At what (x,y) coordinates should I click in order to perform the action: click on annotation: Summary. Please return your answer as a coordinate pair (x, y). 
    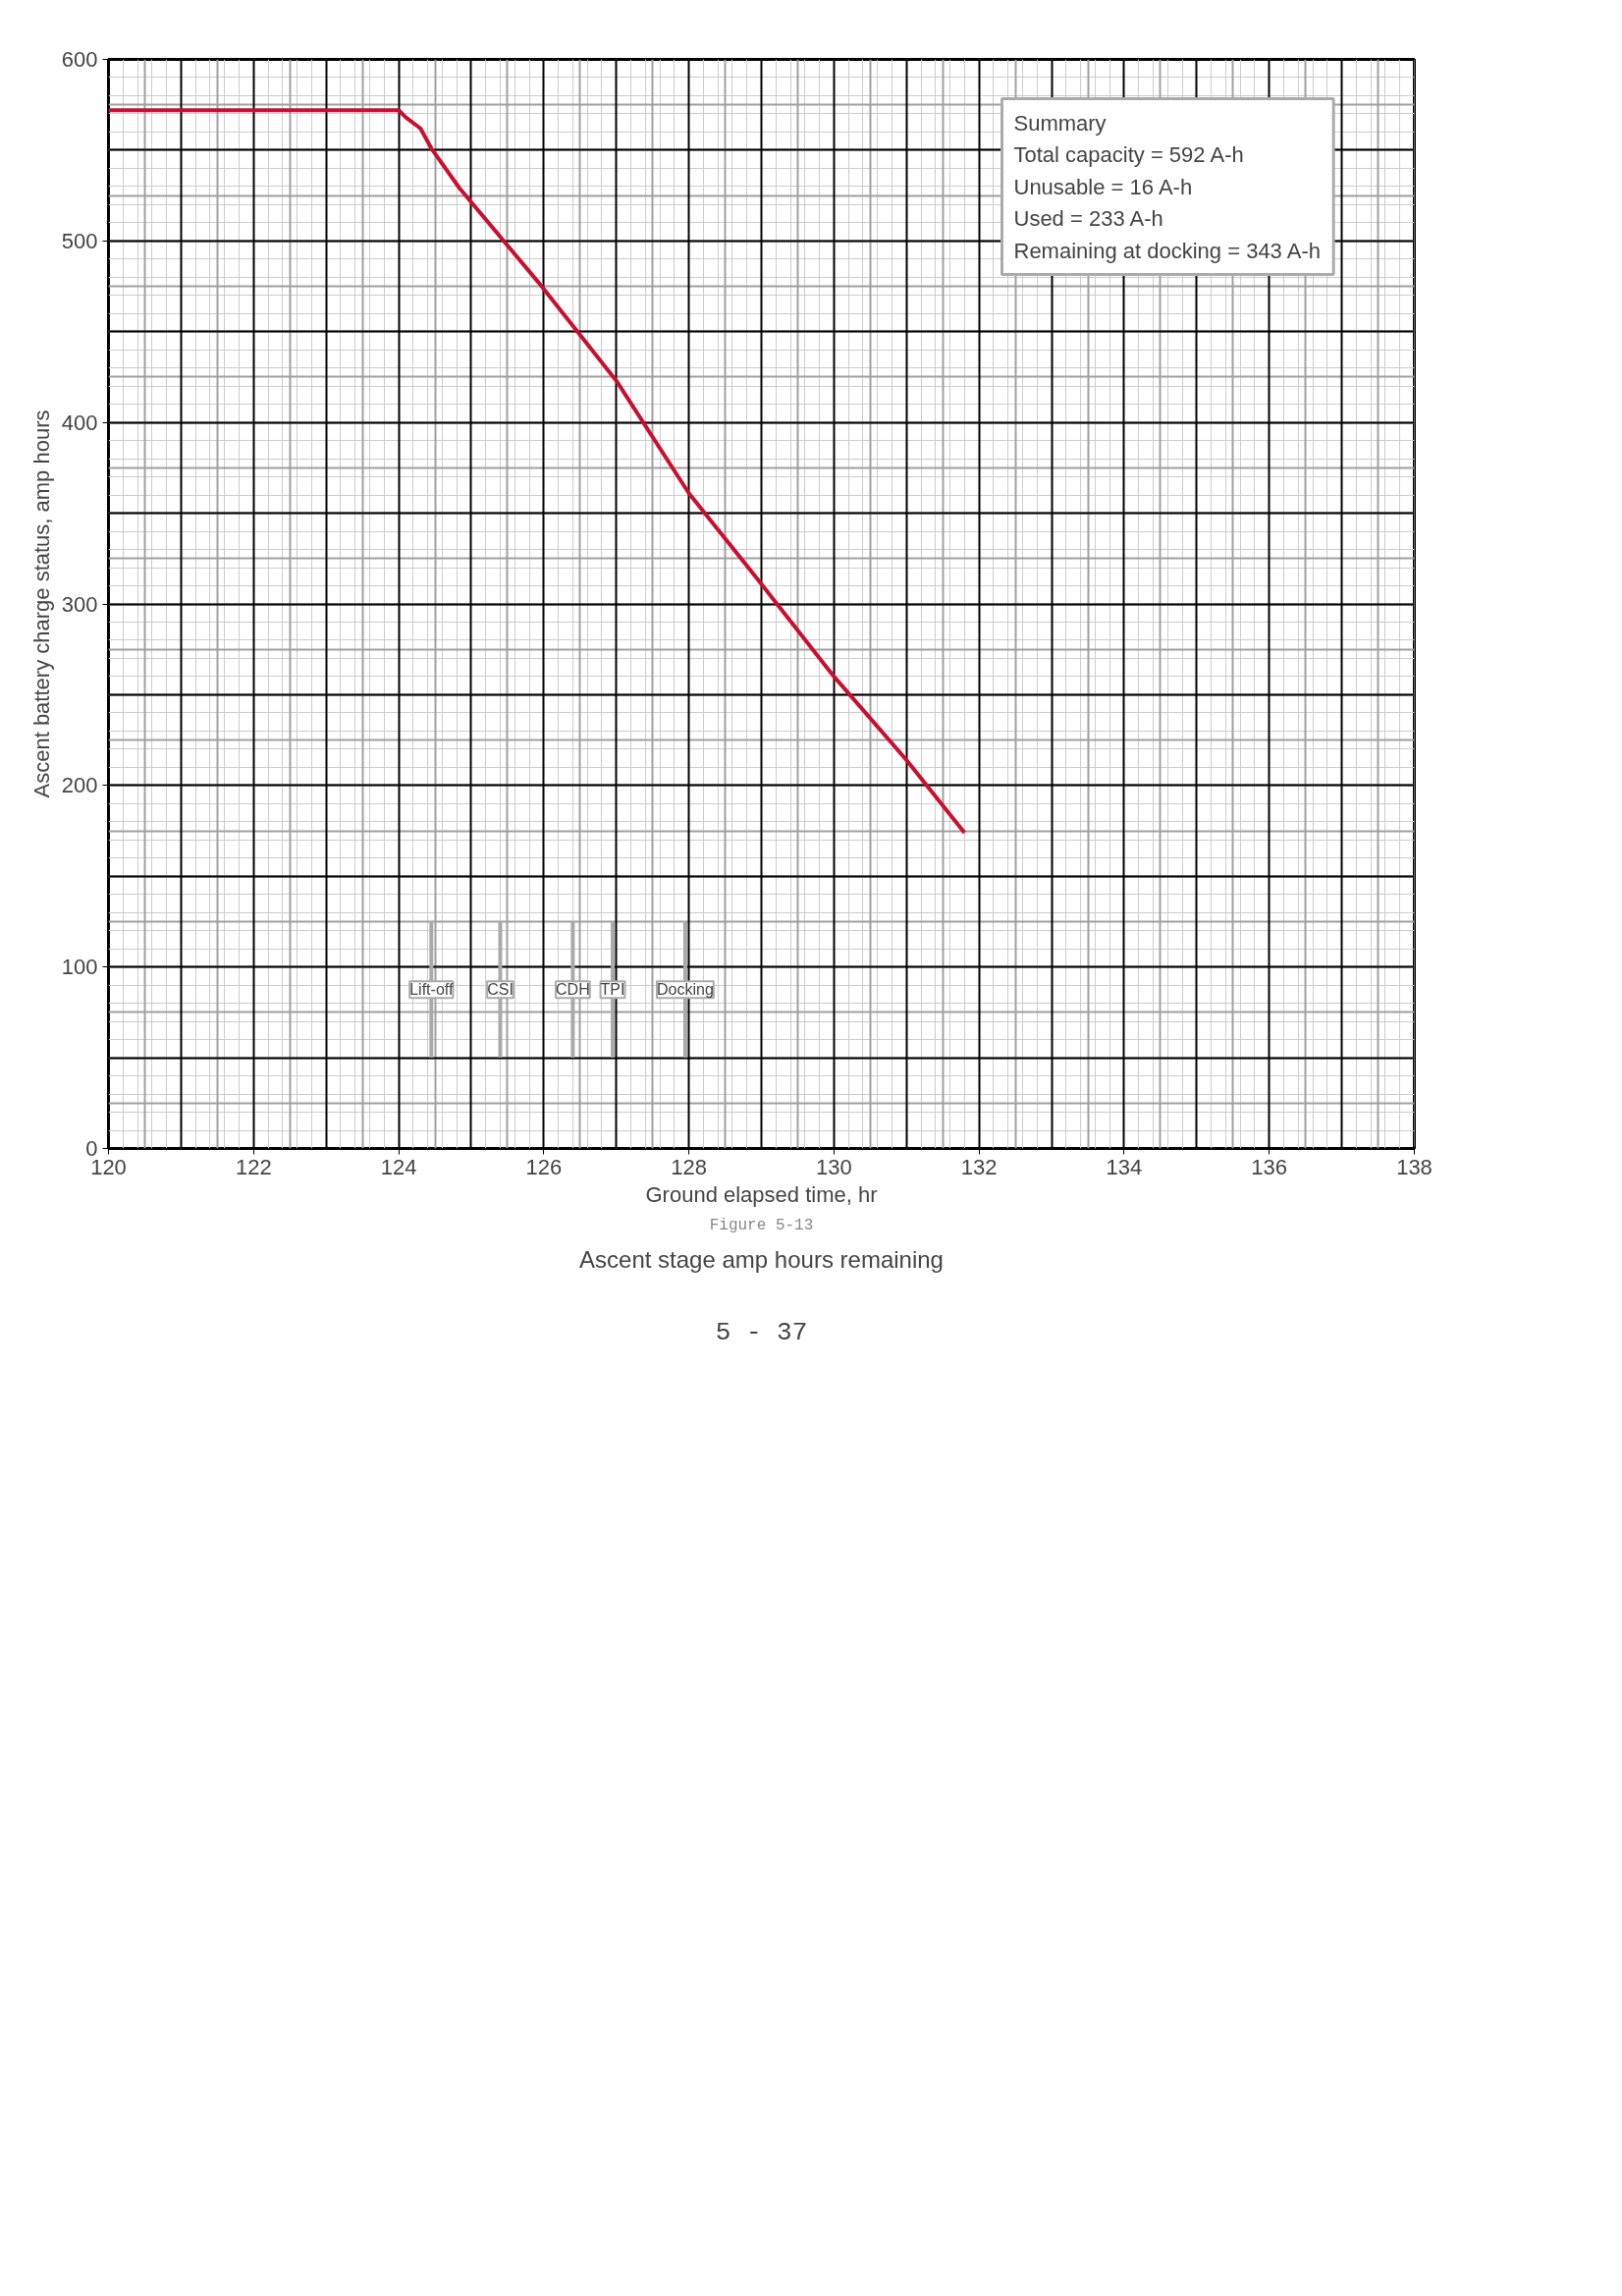
    Looking at the image, I should click on (1060, 123).